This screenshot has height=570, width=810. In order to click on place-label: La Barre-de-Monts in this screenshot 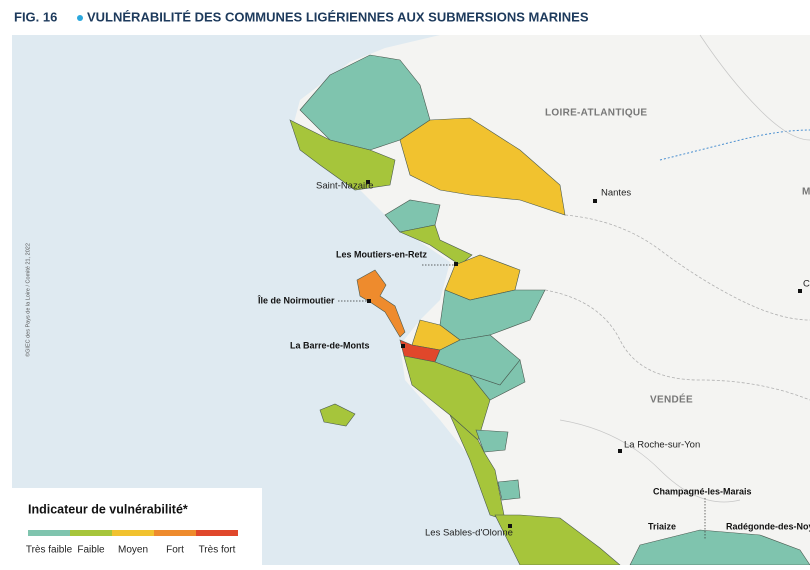, I will do `click(330, 345)`.